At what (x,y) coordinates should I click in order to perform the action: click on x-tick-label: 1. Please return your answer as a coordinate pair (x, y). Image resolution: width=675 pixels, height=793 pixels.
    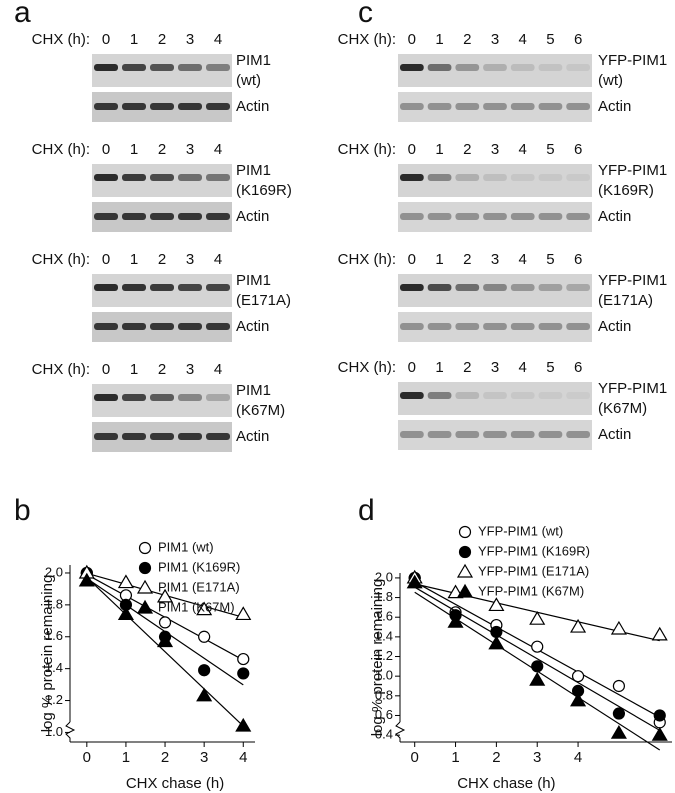
    Looking at the image, I should click on (455, 757).